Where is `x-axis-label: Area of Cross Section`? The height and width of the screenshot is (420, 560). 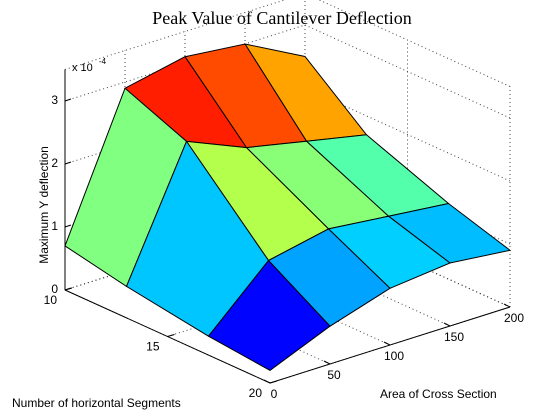 x-axis-label: Area of Cross Section is located at coordinates (438, 394).